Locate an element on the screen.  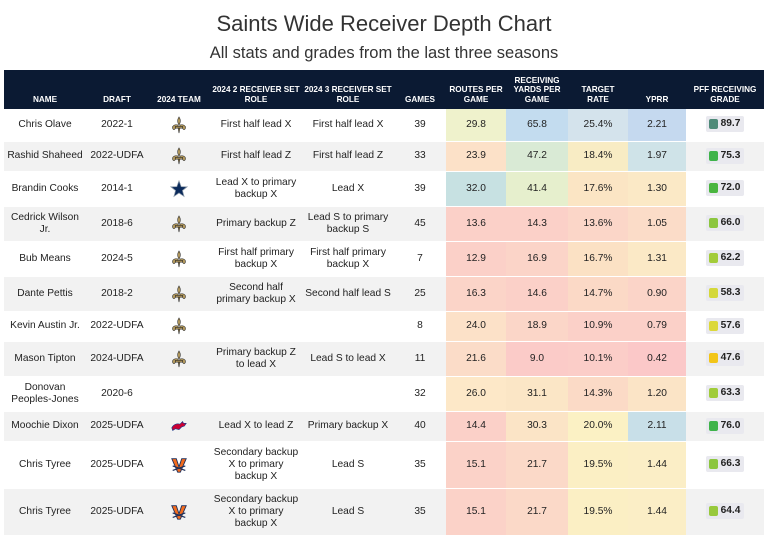
yprr-value: 0.90 is located at coordinates (657, 294).